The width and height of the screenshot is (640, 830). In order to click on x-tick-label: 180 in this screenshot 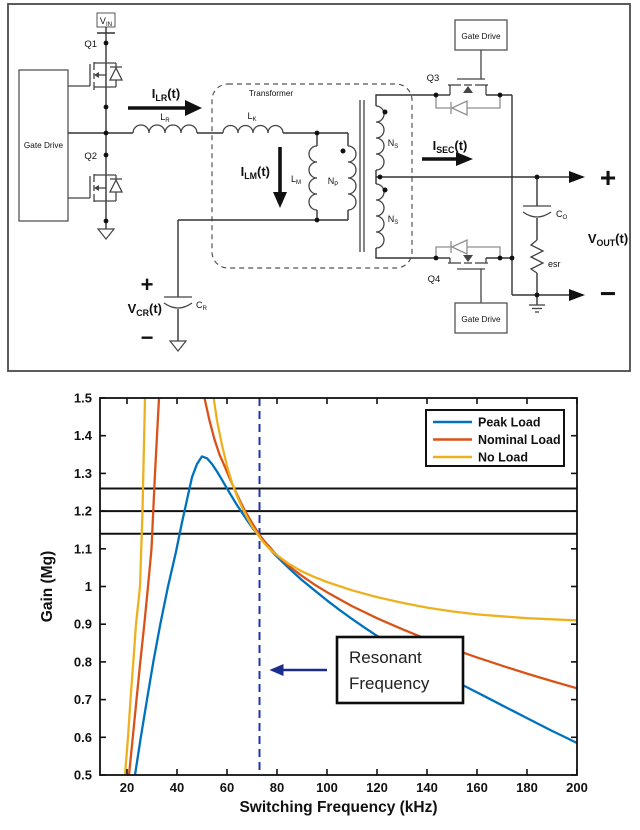, I will do `click(527, 787)`.